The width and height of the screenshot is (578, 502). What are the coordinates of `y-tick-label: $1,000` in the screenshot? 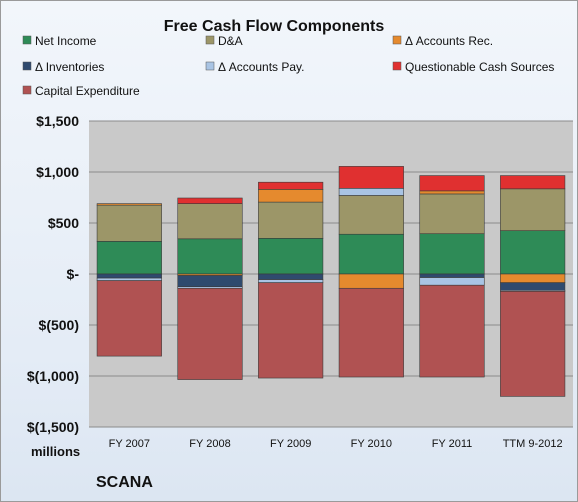 It's located at (57, 172).